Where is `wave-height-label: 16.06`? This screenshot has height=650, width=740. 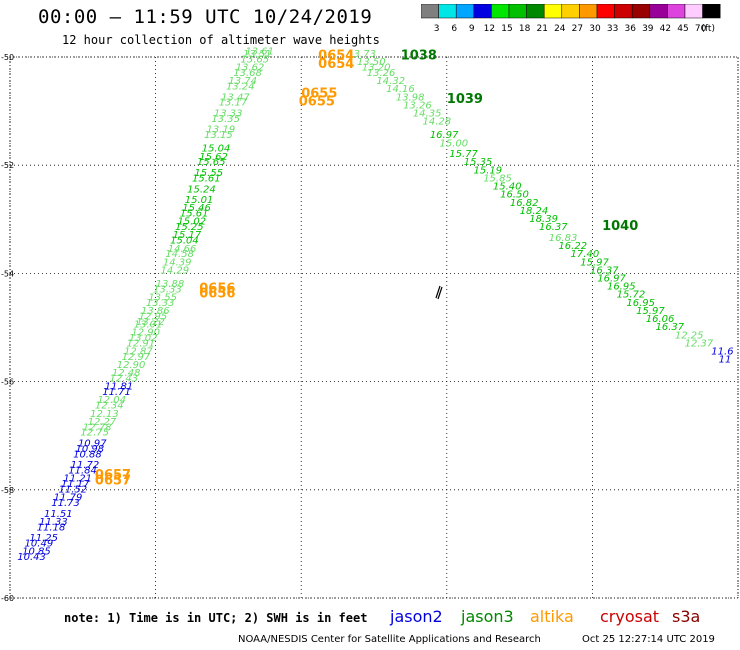 wave-height-label: 16.06 is located at coordinates (660, 319).